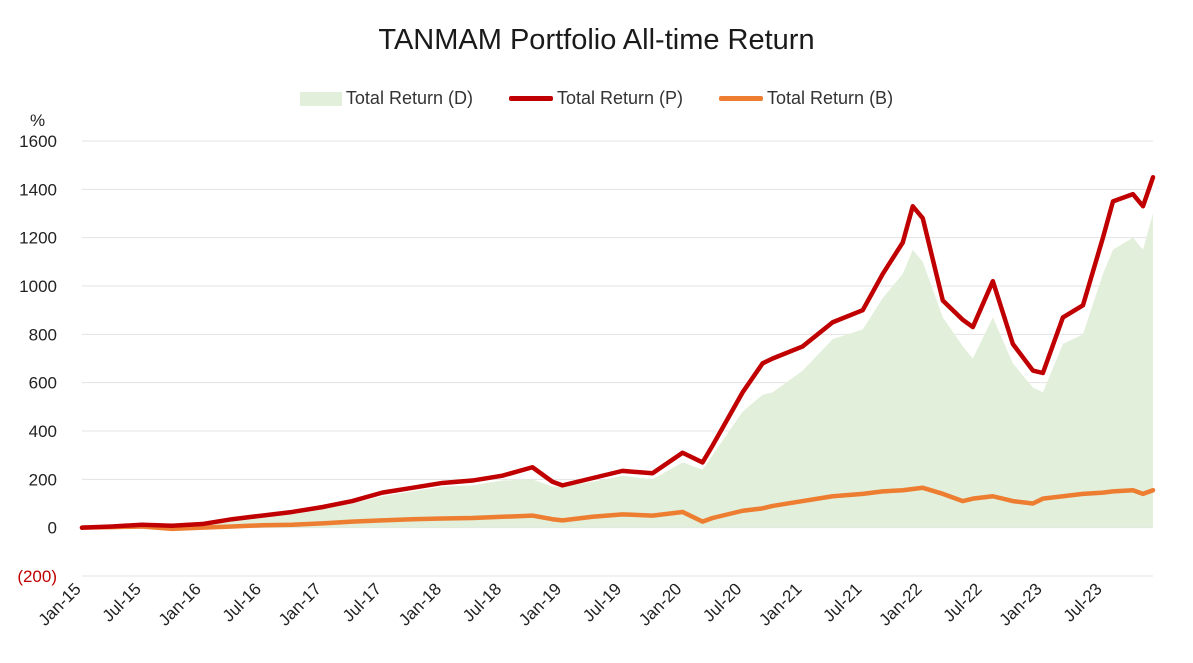  What do you see at coordinates (900, 604) in the screenshot?
I see `x-tick-label: Jan-22` at bounding box center [900, 604].